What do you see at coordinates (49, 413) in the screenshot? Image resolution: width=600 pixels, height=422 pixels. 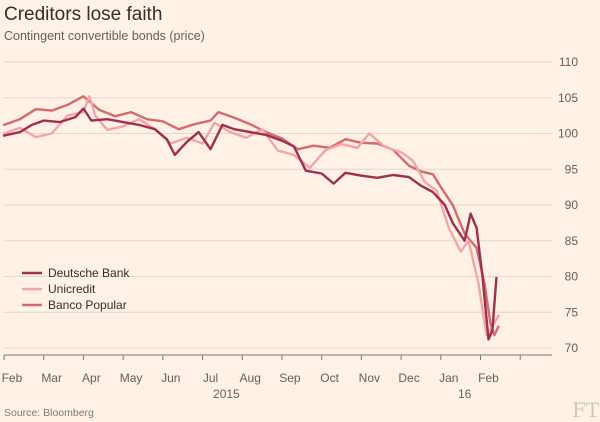 I see `source-note: Source: Bloomberg` at bounding box center [49, 413].